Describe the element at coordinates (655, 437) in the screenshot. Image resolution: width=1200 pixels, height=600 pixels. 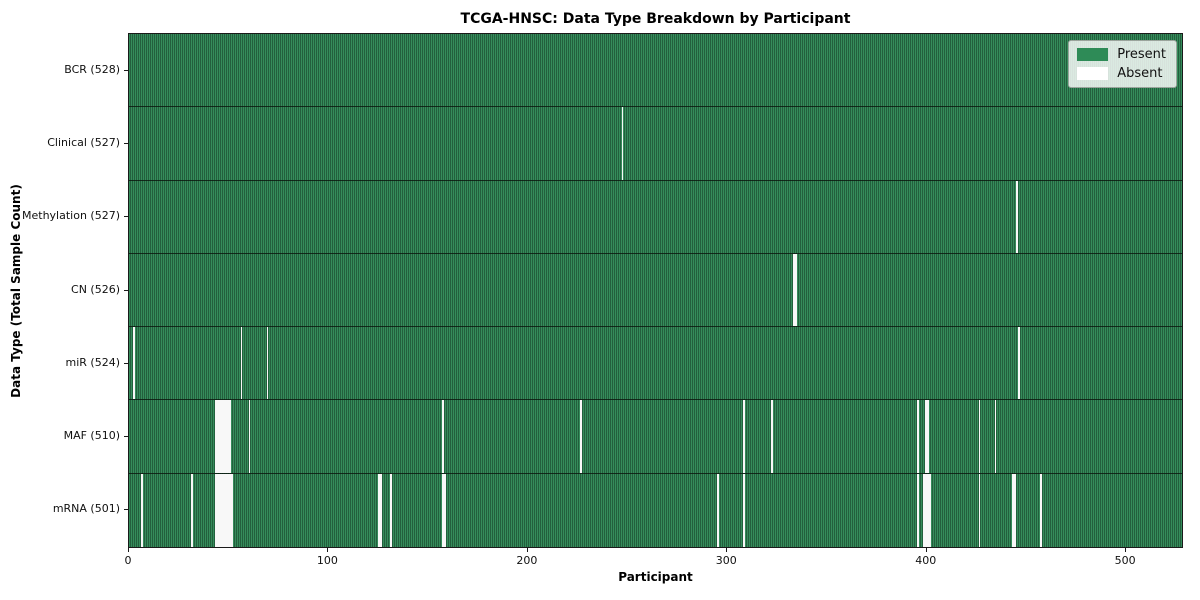
I see `heatmap-row-maf` at that location.